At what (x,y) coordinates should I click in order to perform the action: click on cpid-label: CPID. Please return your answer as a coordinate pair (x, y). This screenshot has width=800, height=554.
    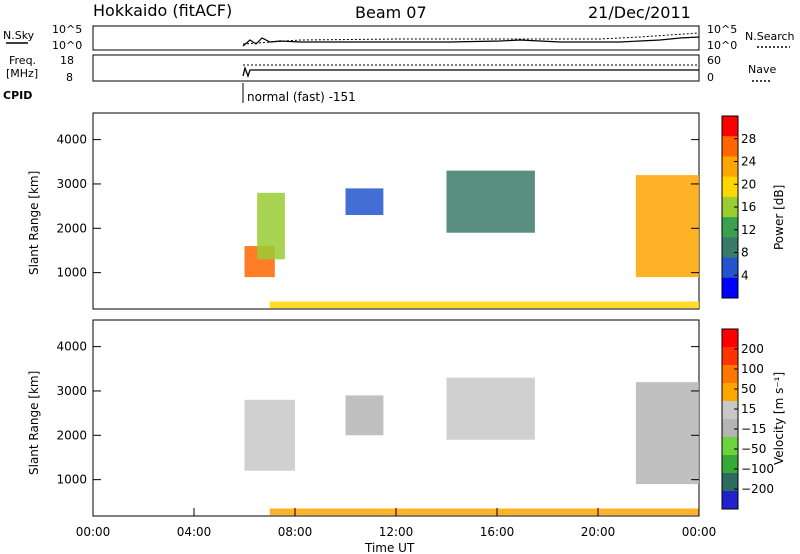
    Looking at the image, I should click on (17, 95).